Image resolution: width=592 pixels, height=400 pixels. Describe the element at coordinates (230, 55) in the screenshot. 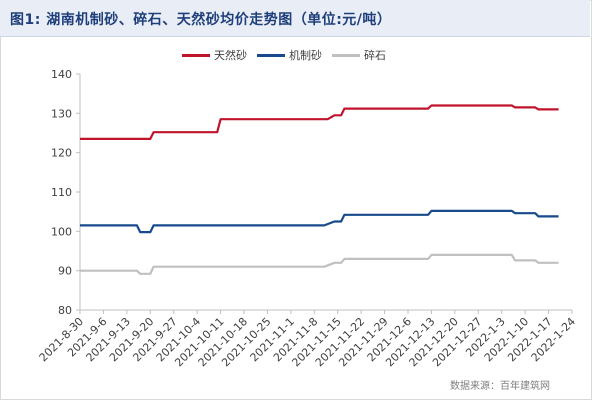

I see `legend-label: 天然砂` at that location.